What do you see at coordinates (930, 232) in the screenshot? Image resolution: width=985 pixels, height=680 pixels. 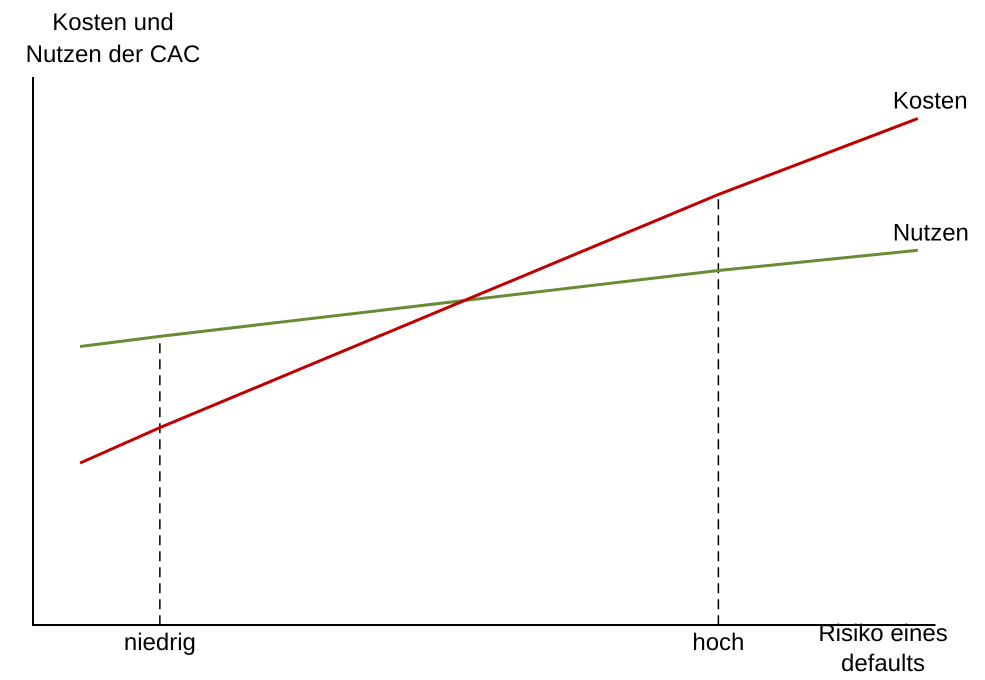 I see `series-label: Nutzen` at bounding box center [930, 232].